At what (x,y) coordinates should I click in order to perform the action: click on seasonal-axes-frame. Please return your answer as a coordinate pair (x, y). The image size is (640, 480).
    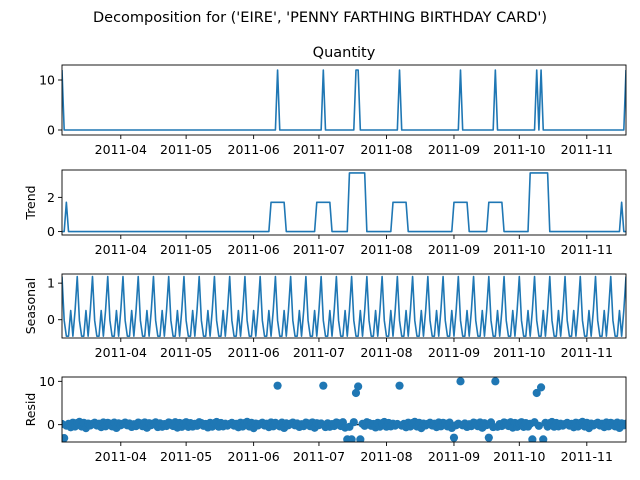
    Looking at the image, I should click on (344, 306).